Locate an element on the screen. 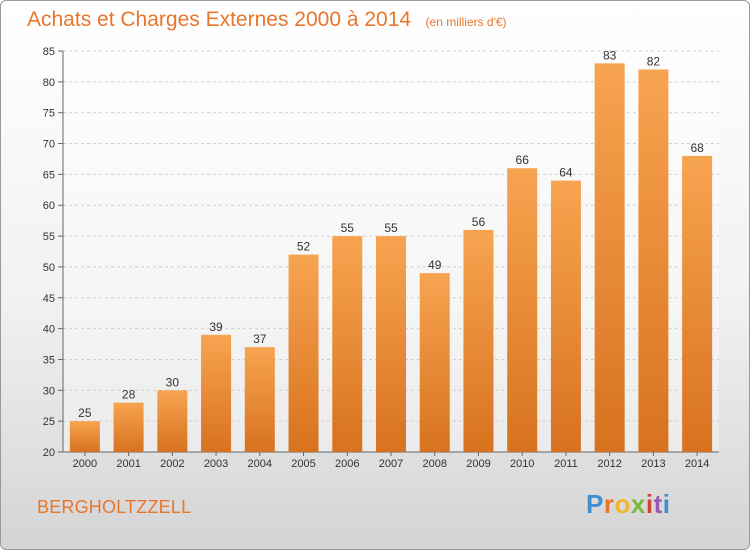 The width and height of the screenshot is (750, 550). bar-value-label: 49 is located at coordinates (435, 265).